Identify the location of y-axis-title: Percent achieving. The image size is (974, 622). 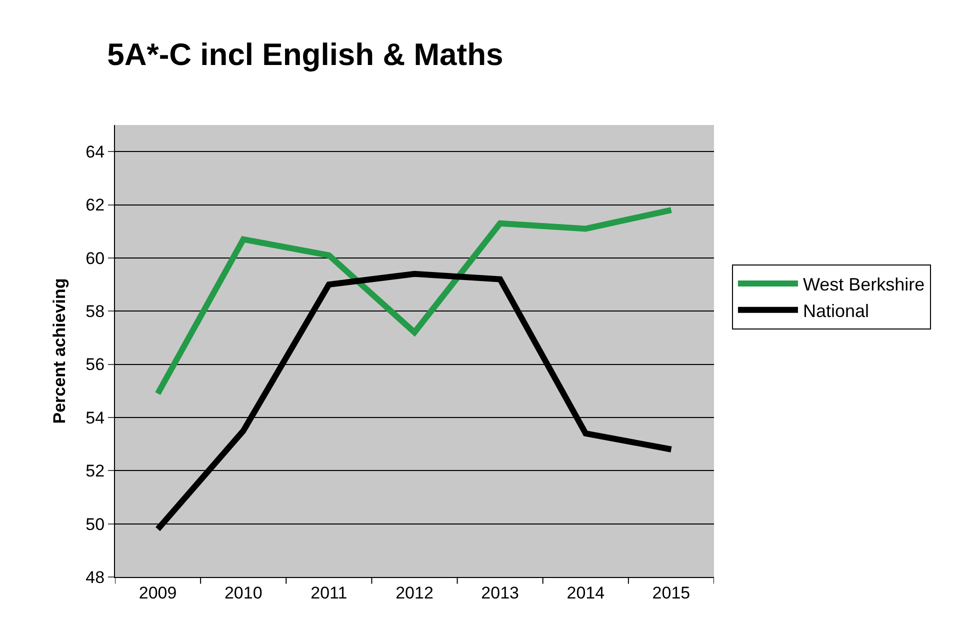
(60, 351).